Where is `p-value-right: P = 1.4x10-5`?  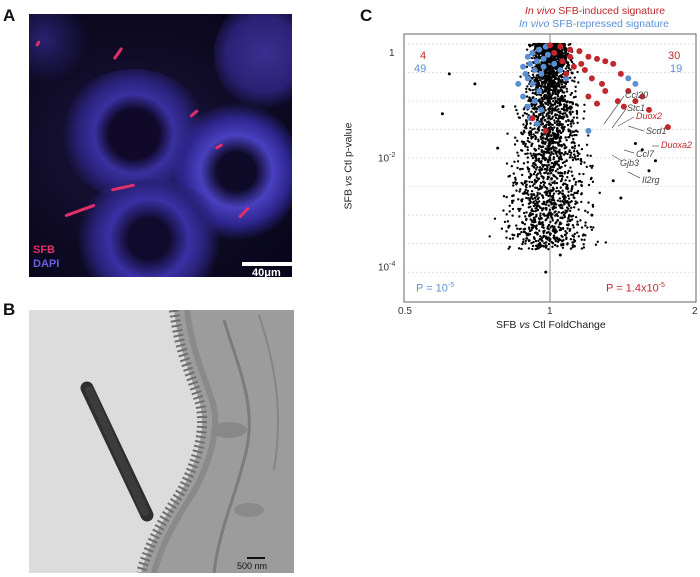
p-value-right: P = 1.4x10-5 is located at coordinates (635, 288).